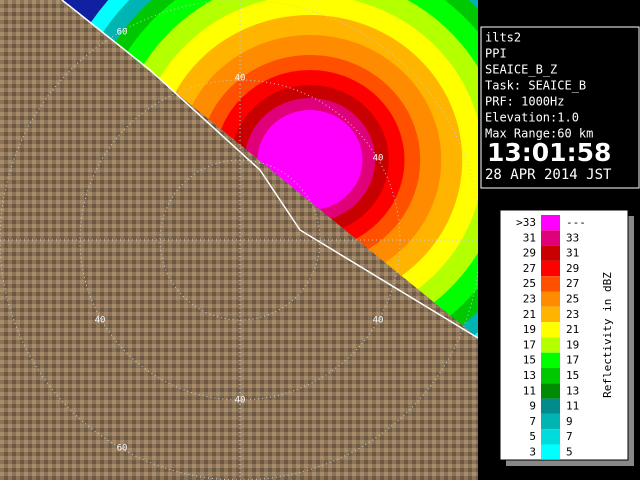 This screenshot has width=640, height=480. I want to click on legend-low: 15, so click(529, 360).